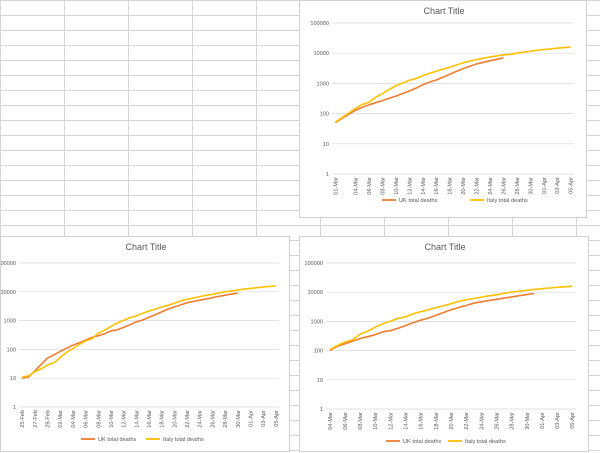 The image size is (600, 453). Describe the element at coordinates (336, 186) in the screenshot. I see `x-tick-label: 01-Mar` at that location.